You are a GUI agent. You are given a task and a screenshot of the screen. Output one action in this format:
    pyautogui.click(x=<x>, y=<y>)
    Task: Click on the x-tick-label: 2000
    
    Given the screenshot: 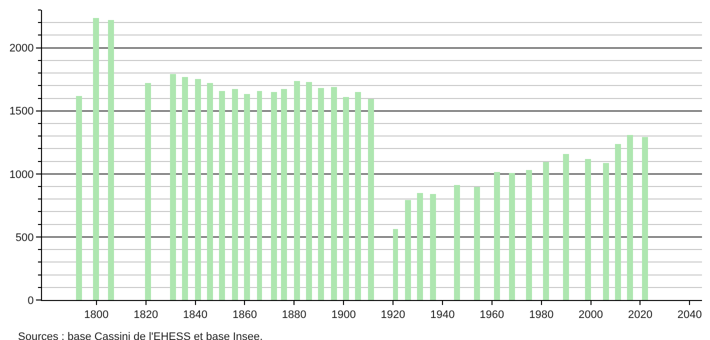 What is the action you would take?
    pyautogui.click(x=590, y=315)
    